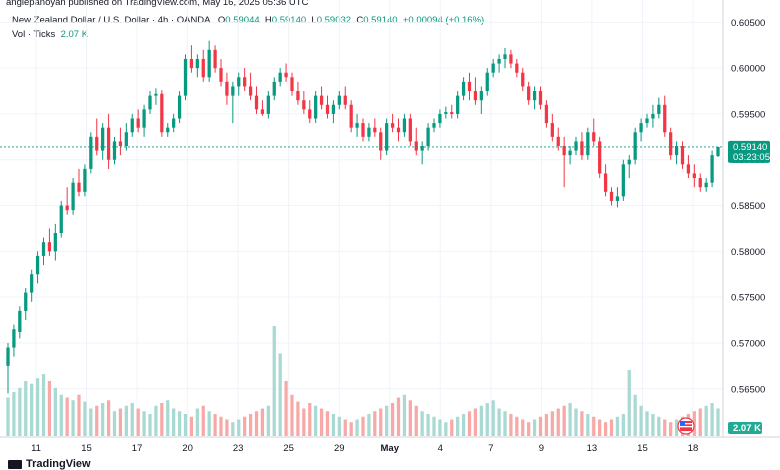 Image resolution: width=780 pixels, height=470 pixels. What do you see at coordinates (541, 448) in the screenshot?
I see `time-tick-label: 9` at bounding box center [541, 448].